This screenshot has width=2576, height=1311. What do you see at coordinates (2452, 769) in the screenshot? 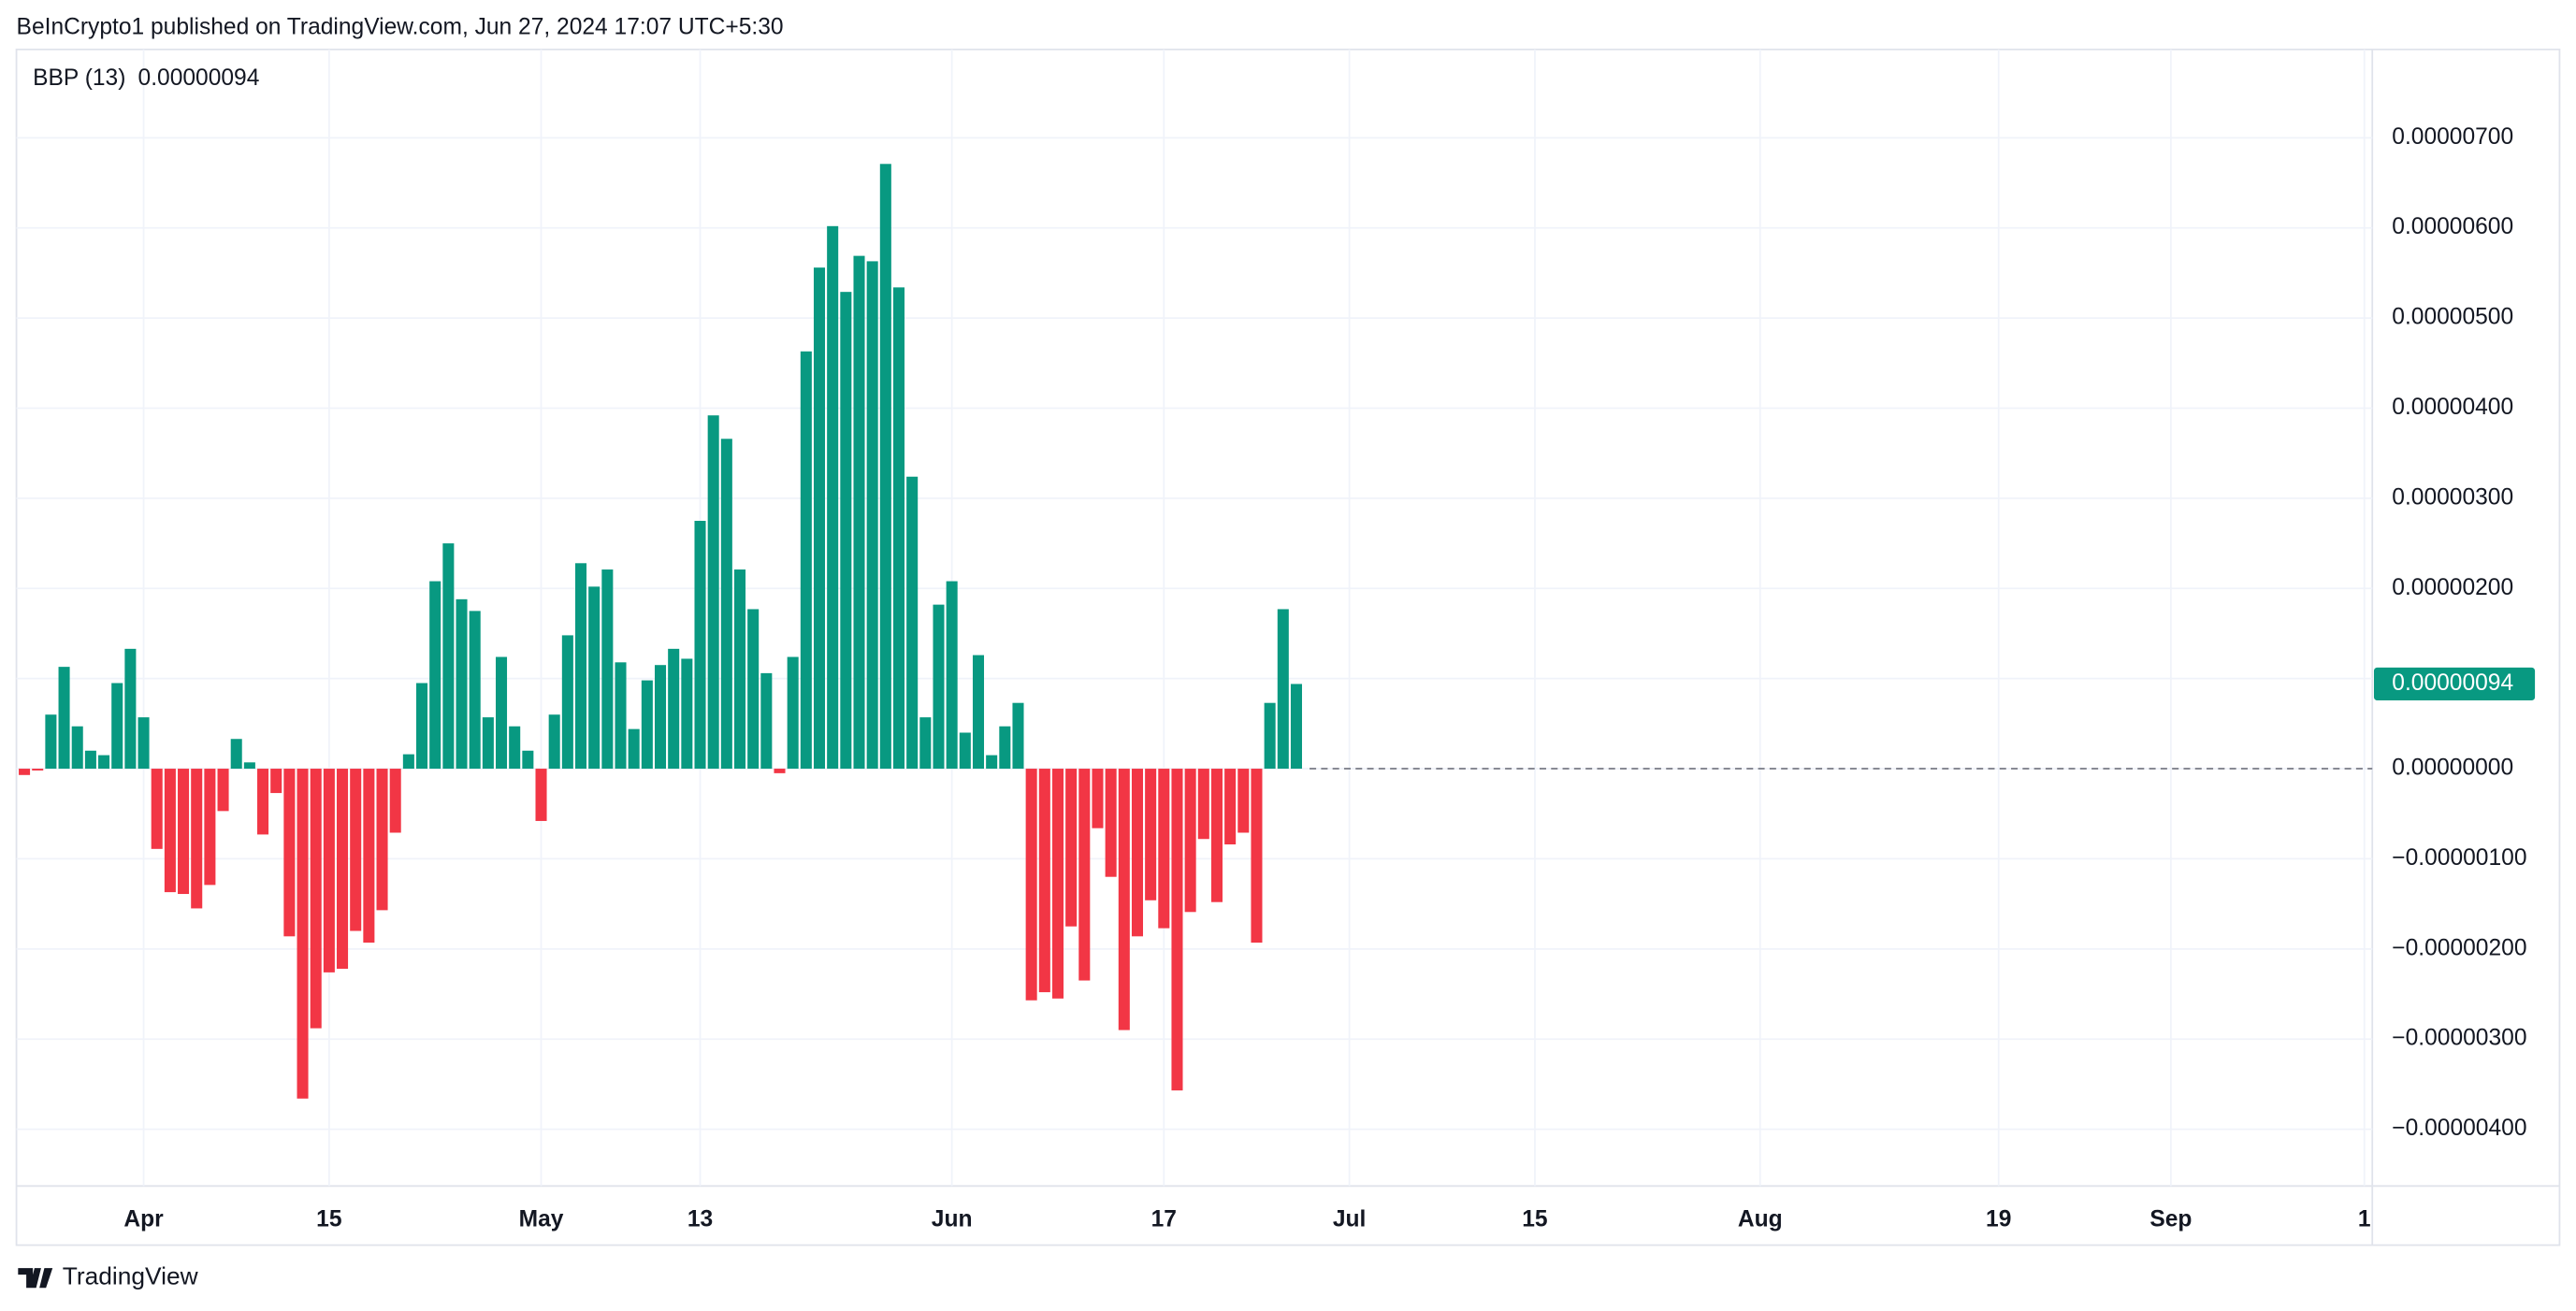
I see `y-tick-label: 0.00000000` at bounding box center [2452, 769].